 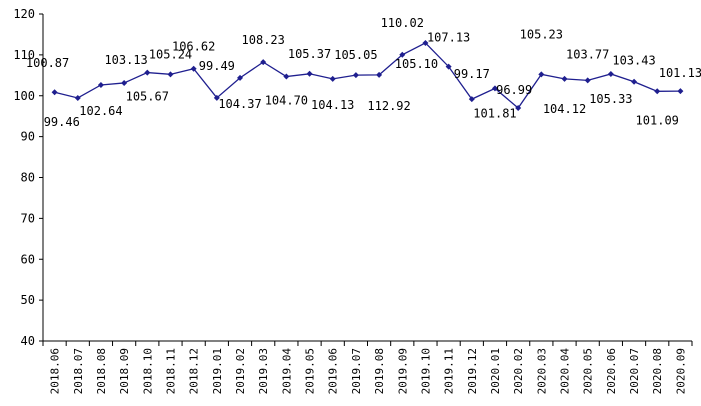 I want to click on y-tick-label: 40, so click(x=28, y=341).